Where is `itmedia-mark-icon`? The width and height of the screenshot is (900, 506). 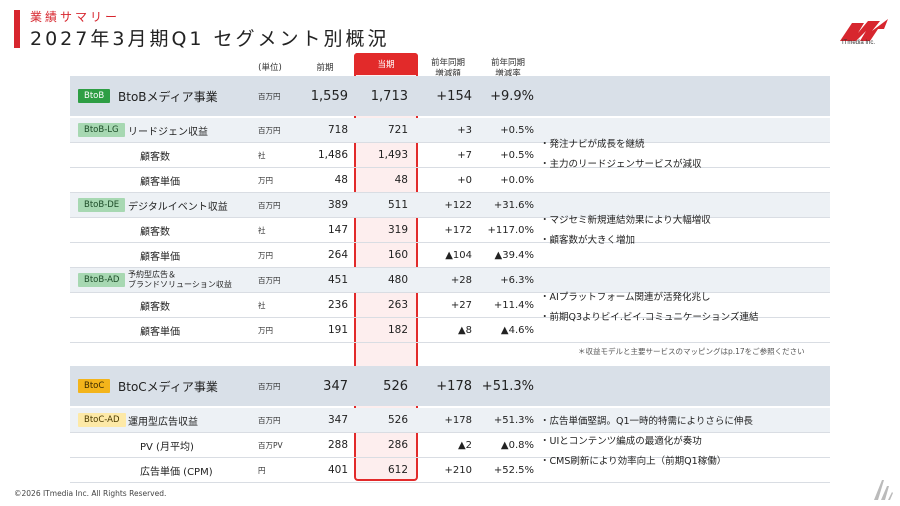 itmedia-mark-icon is located at coordinates (883, 490).